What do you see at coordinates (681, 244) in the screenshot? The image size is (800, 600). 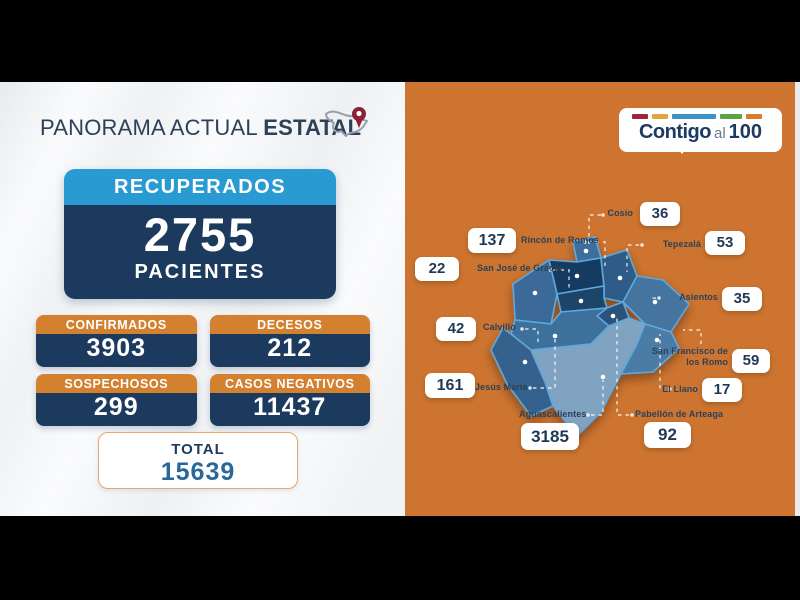 I see `muni-label-tepezala: Tepezalá` at bounding box center [681, 244].